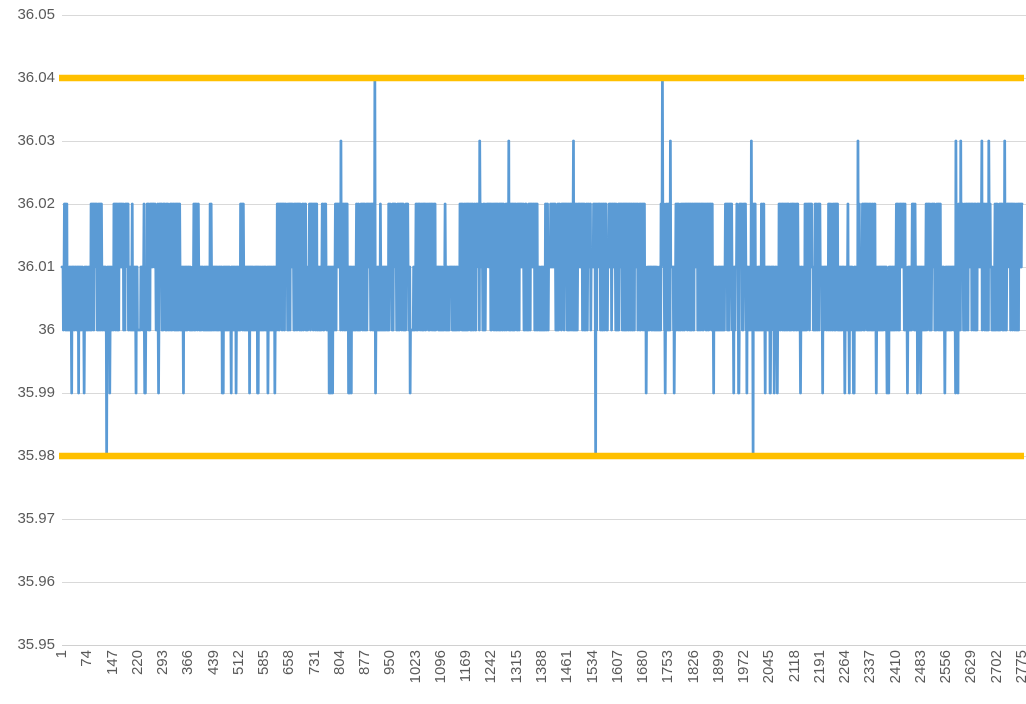 The height and width of the screenshot is (704, 1026). I want to click on x-tick-label: 2556, so click(946, 667).